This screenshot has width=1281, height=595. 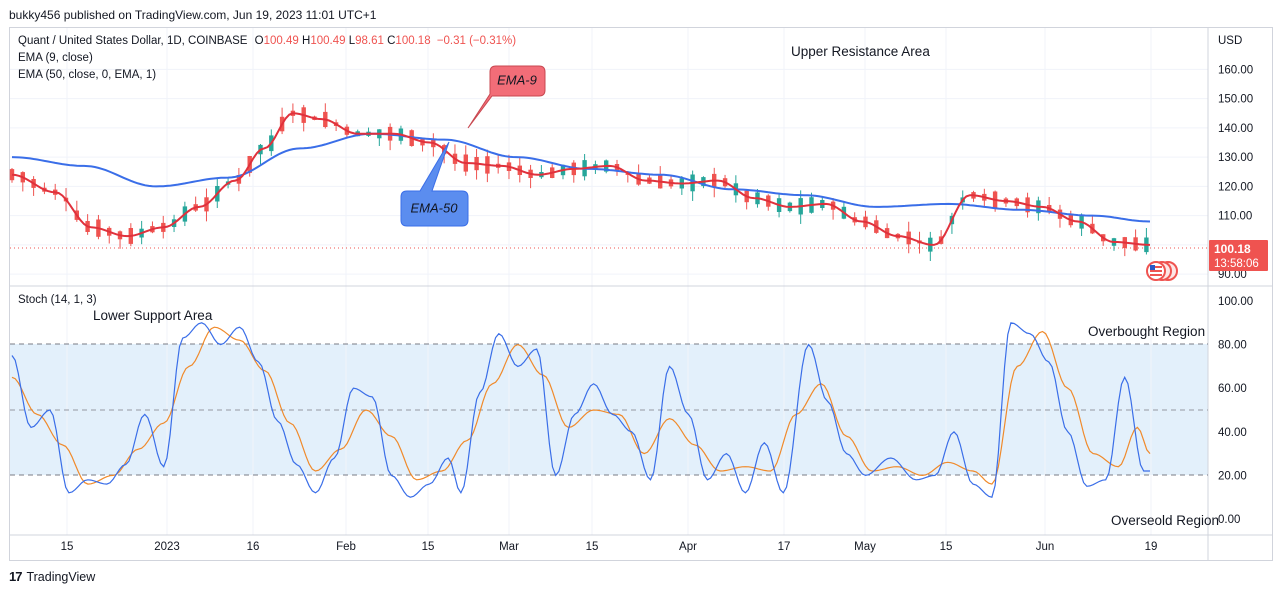 What do you see at coordinates (1235, 187) in the screenshot?
I see `price-tick-label: 120.00` at bounding box center [1235, 187].